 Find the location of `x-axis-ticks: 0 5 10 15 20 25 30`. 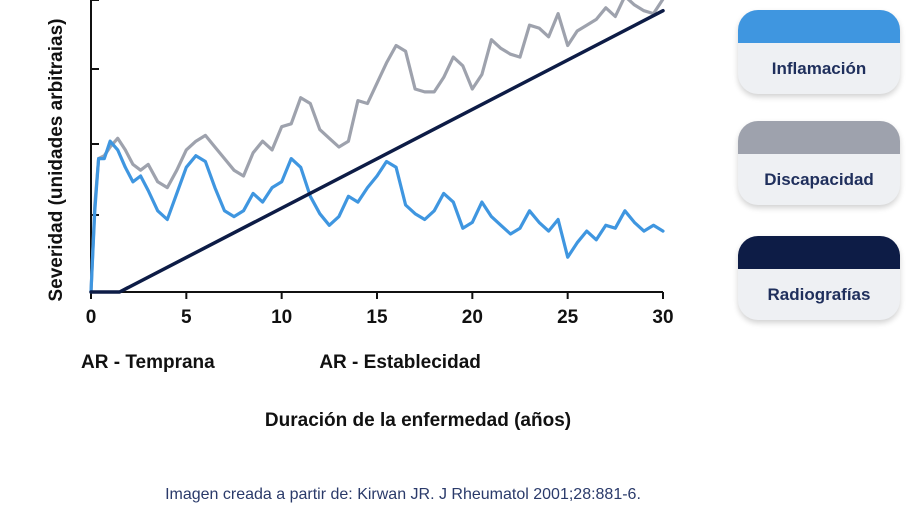

x-axis-ticks: 0 5 10 15 20 25 30 is located at coordinates (380, 310).